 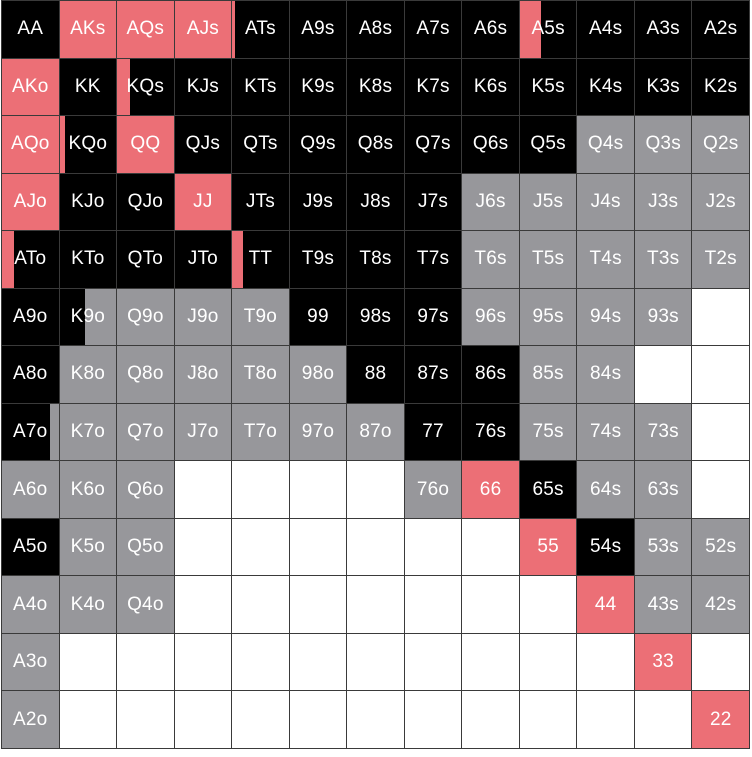 I want to click on hand-cell-aqo: AQo, so click(x=30, y=144).